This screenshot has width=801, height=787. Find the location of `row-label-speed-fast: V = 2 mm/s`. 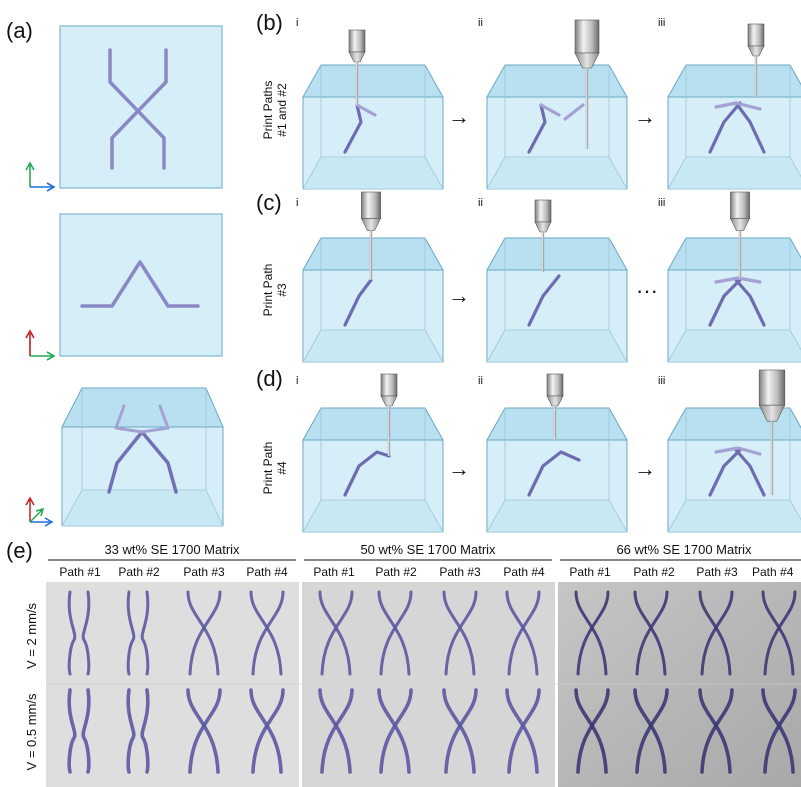

row-label-speed-fast: V = 2 mm/s is located at coordinates (31, 635).